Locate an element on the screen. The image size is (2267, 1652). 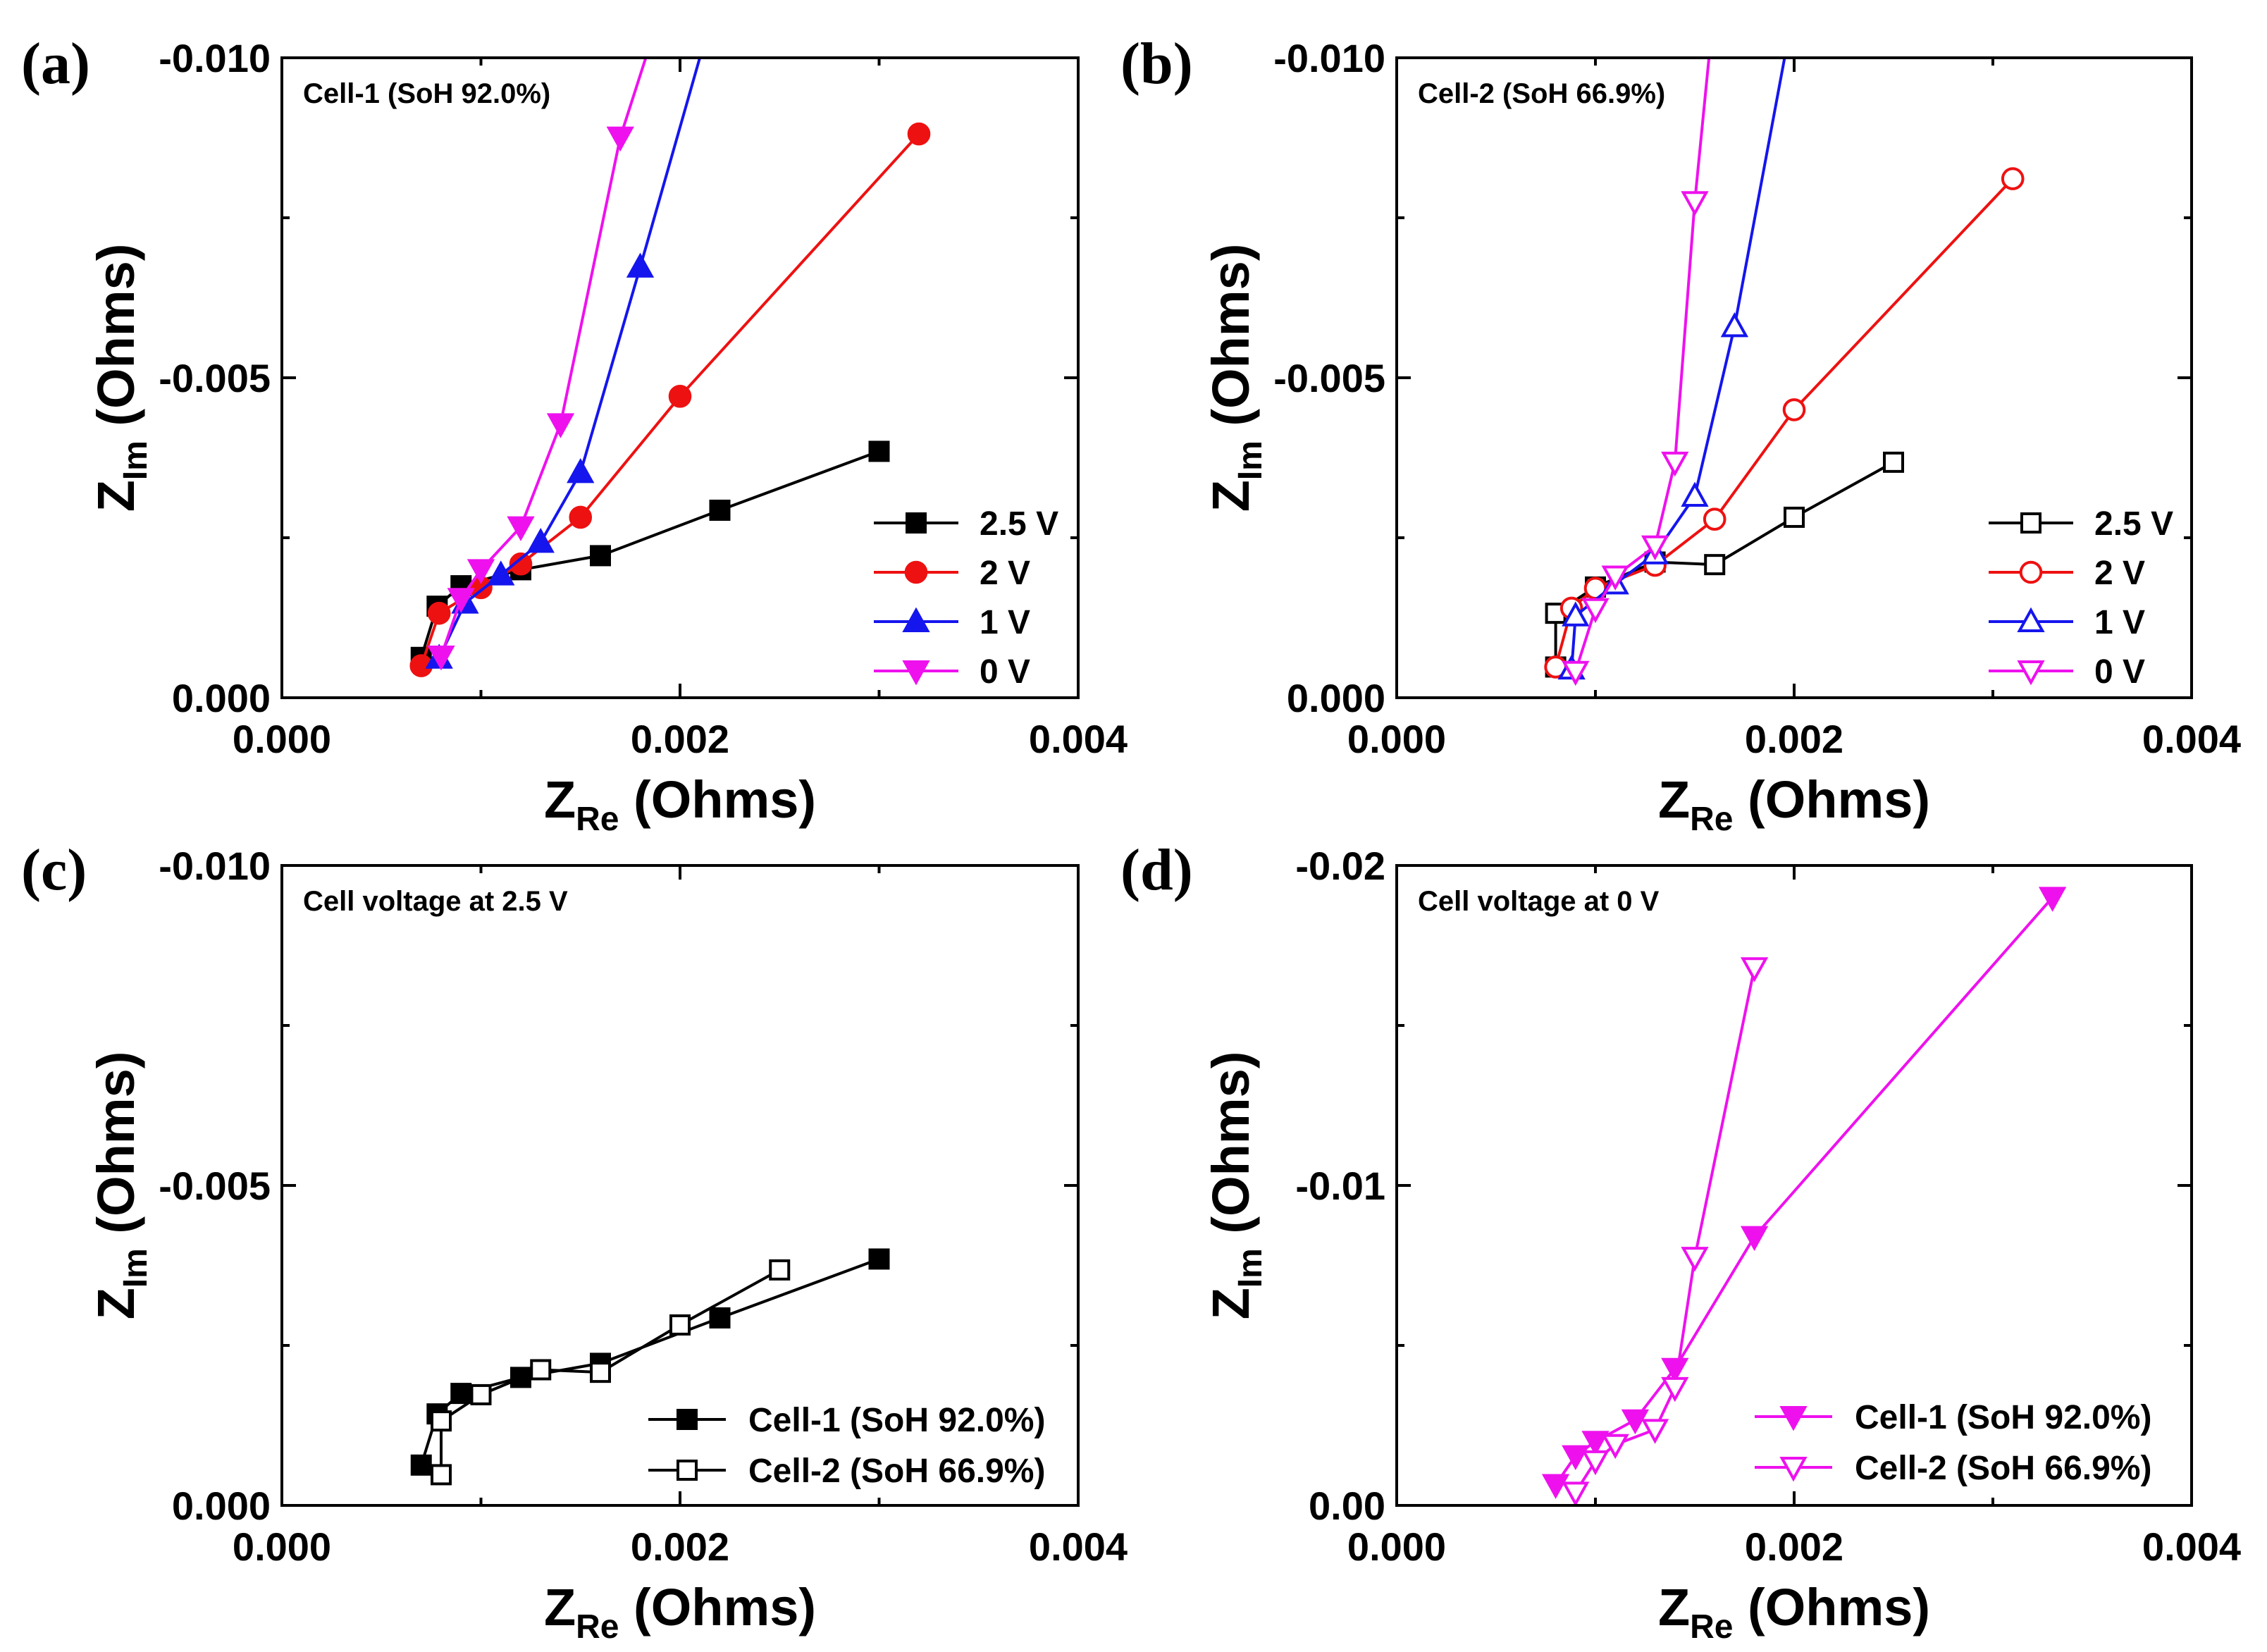
panel-annotation: Cell voltage at 0 V is located at coordinates (1539, 902).